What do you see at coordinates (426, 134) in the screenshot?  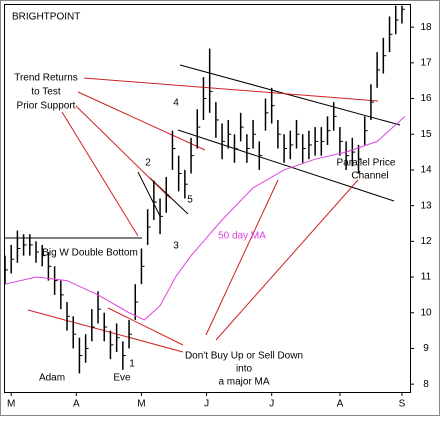 I see `y-tick-label: 15` at bounding box center [426, 134].